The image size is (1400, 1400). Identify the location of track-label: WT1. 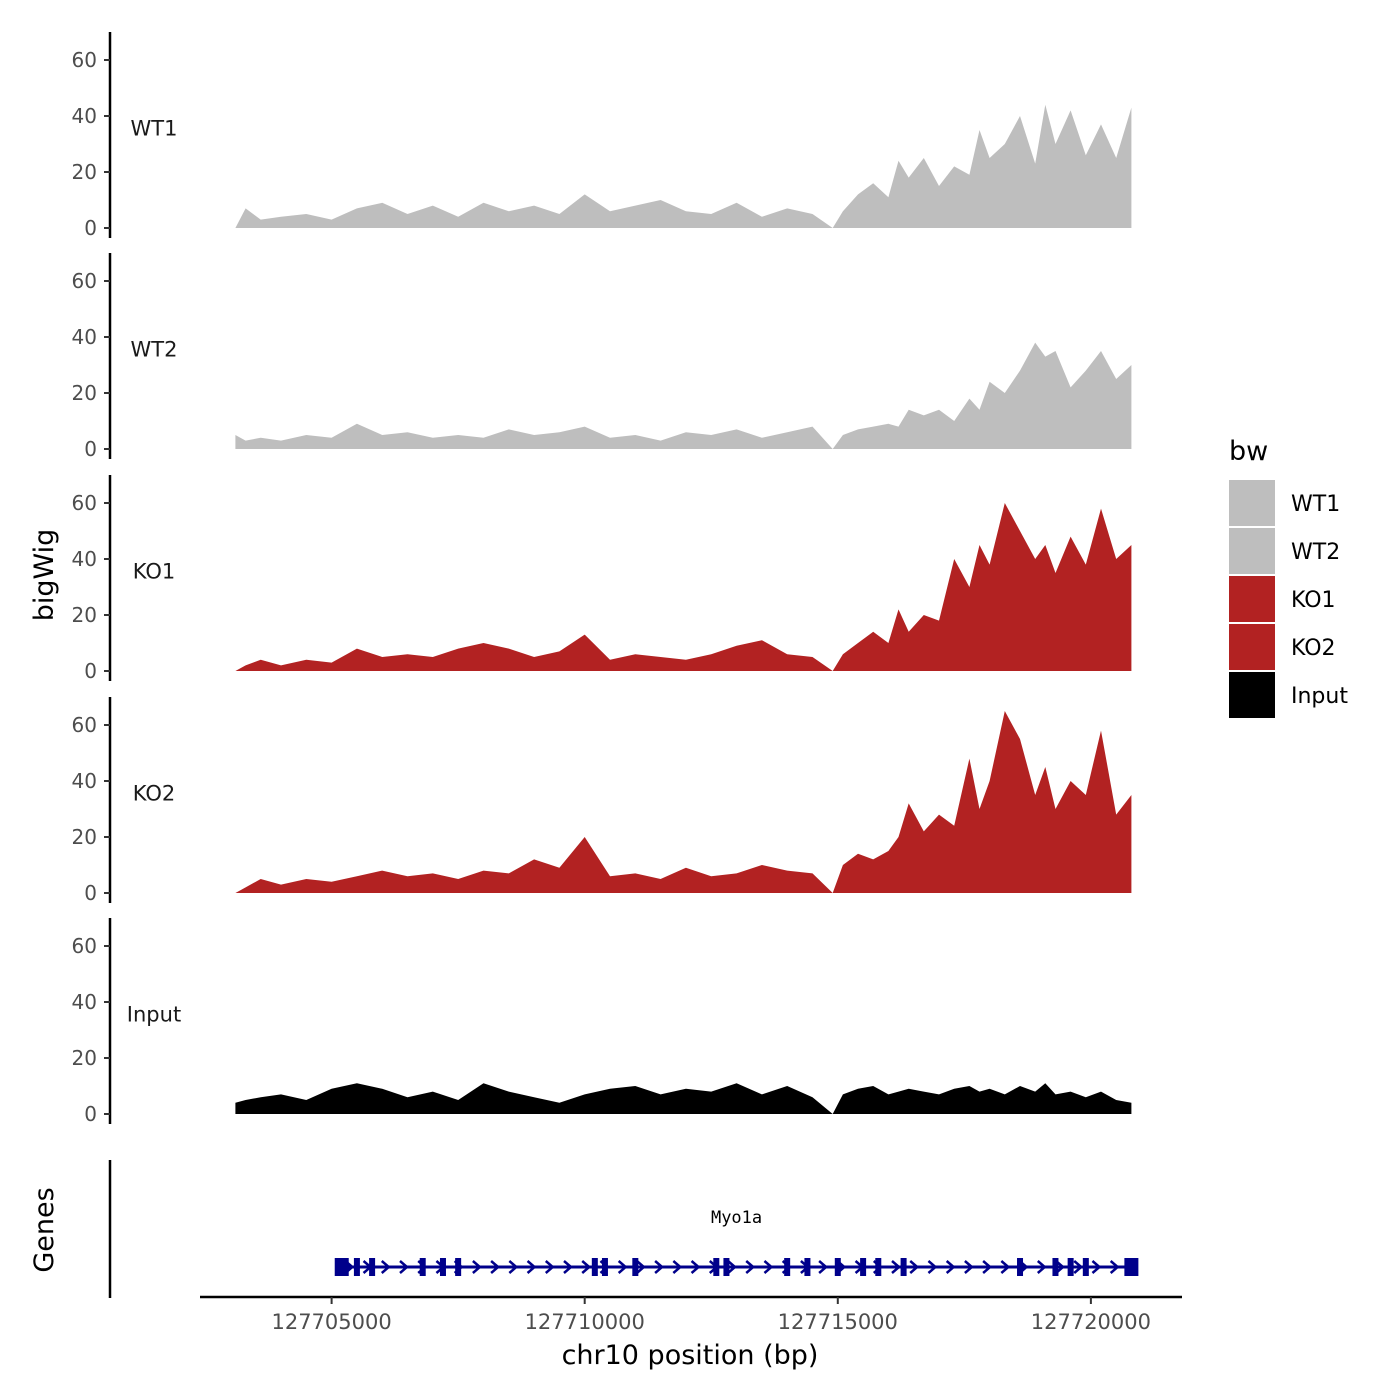
(154, 129).